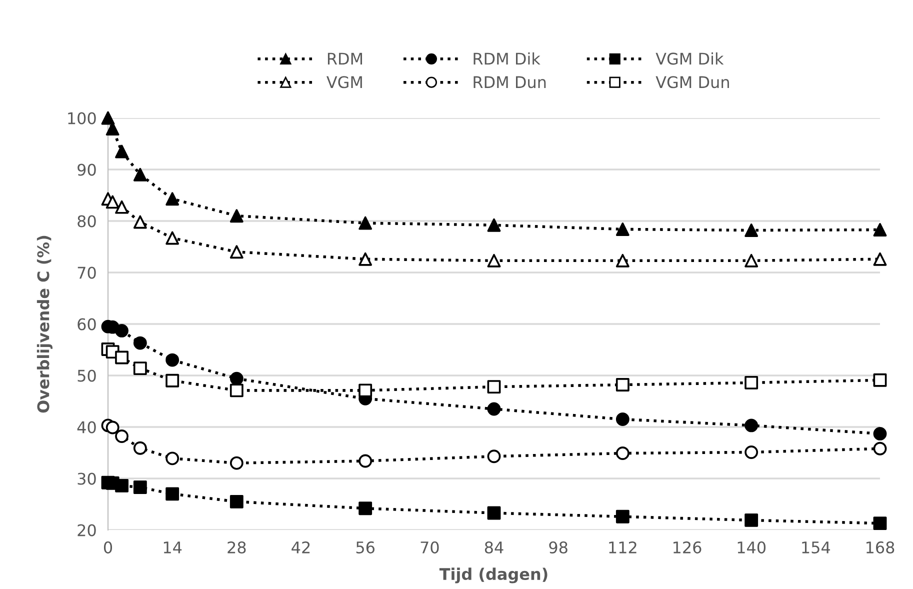 The image size is (913, 589). What do you see at coordinates (345, 58) in the screenshot?
I see `legend-label: RDM` at bounding box center [345, 58].